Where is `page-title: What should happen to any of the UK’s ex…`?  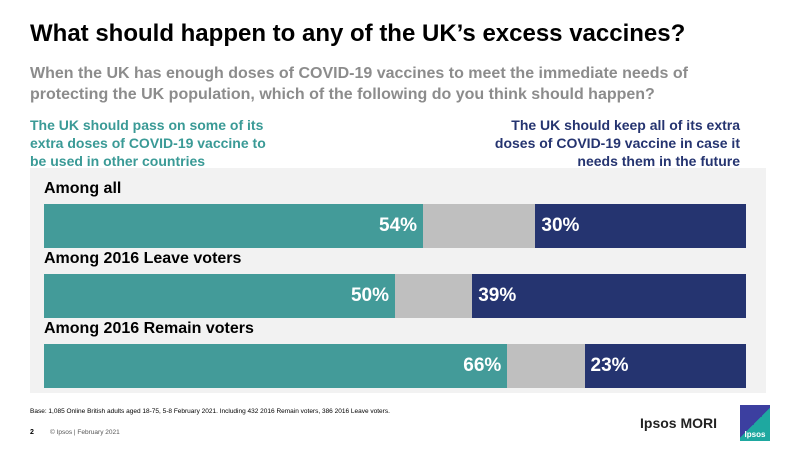 page-title: What should happen to any of the UK’s ex… is located at coordinates (358, 33).